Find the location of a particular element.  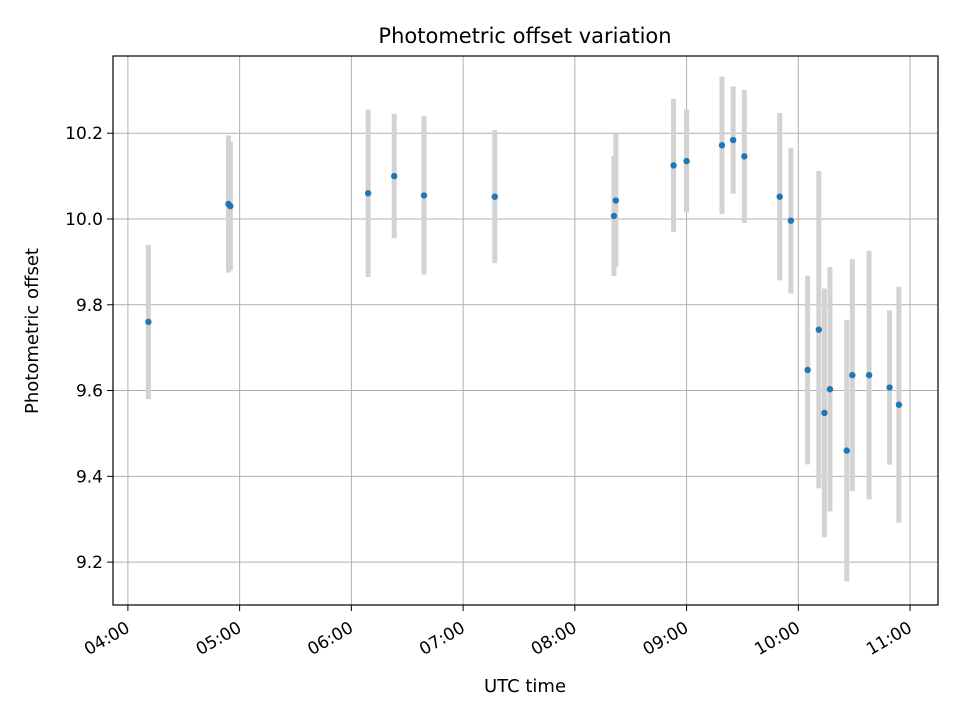

y-tick-label: 9.4 is located at coordinates (89, 477).